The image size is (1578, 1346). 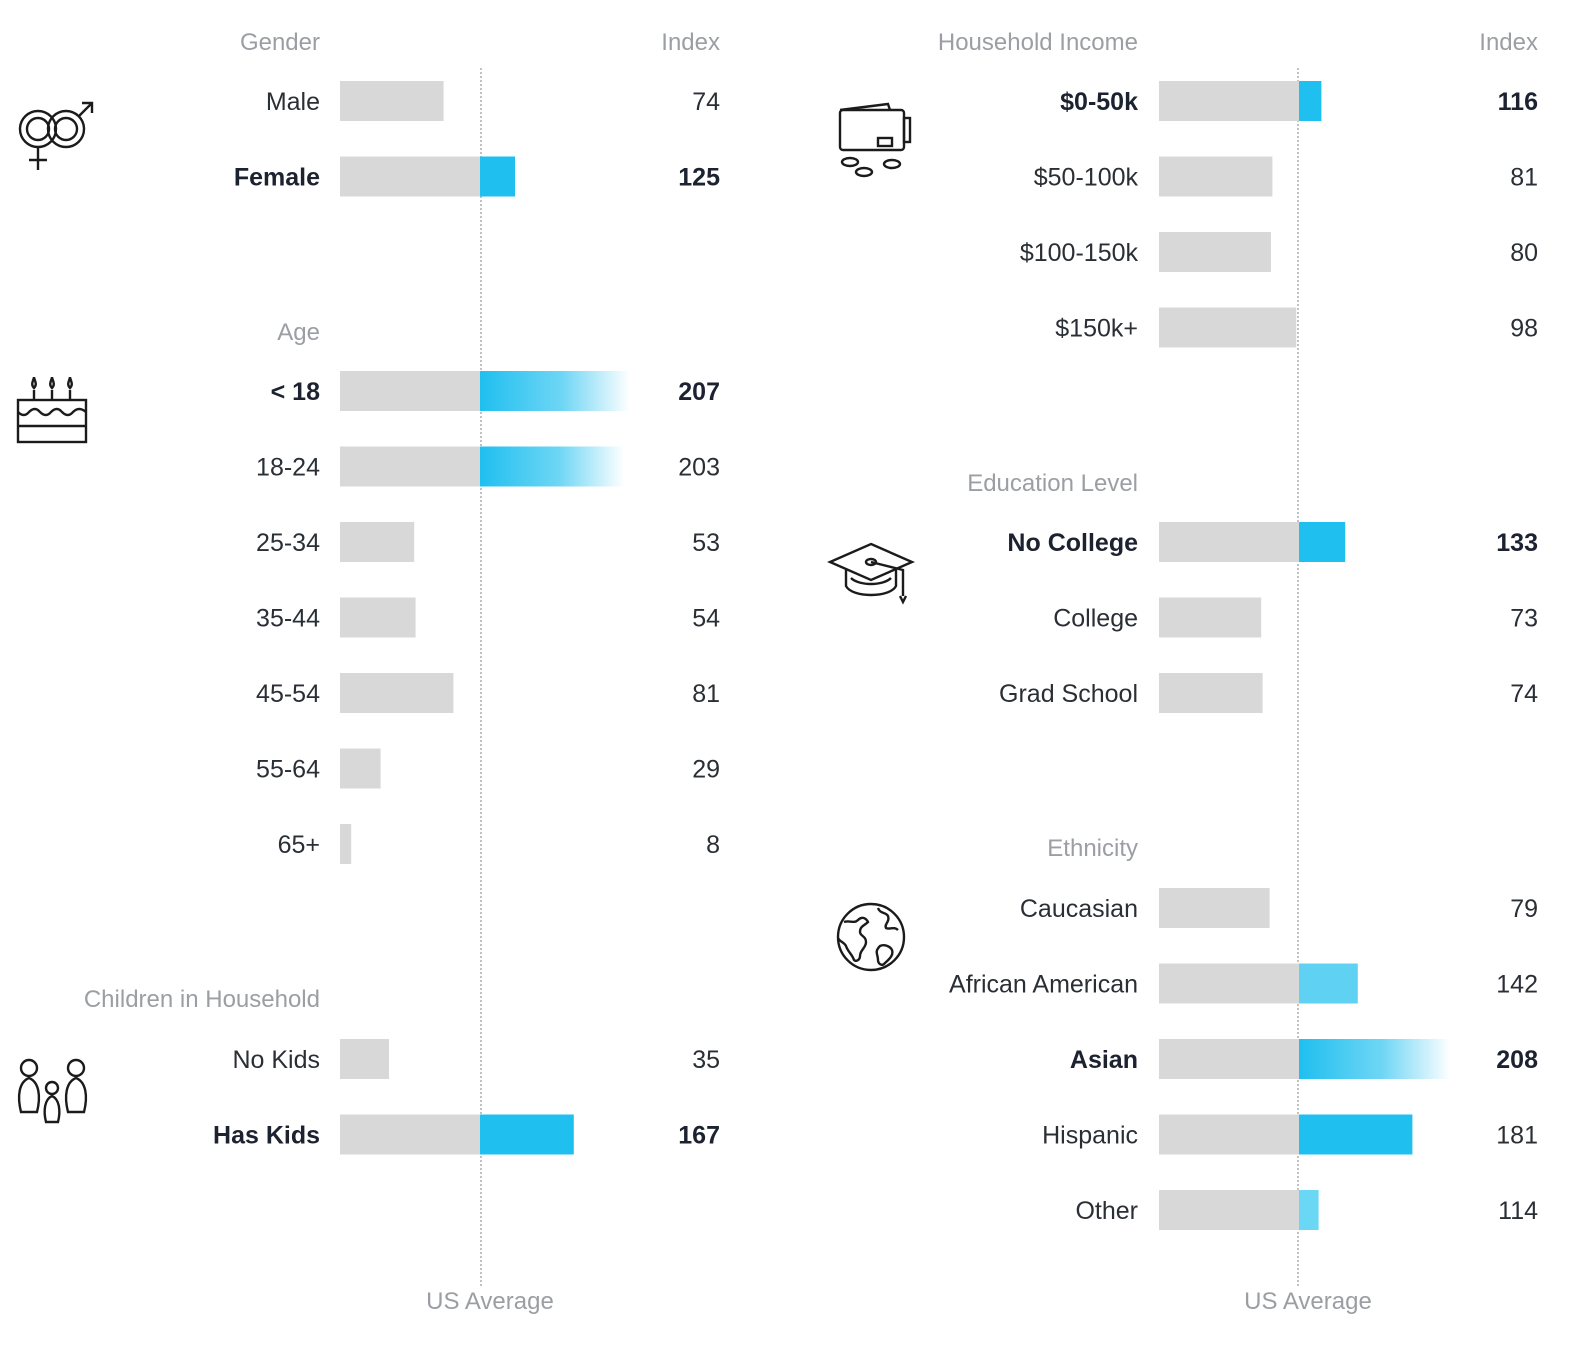 I want to click on ethnicity-african-american-label: African American, so click(x=1043, y=985).